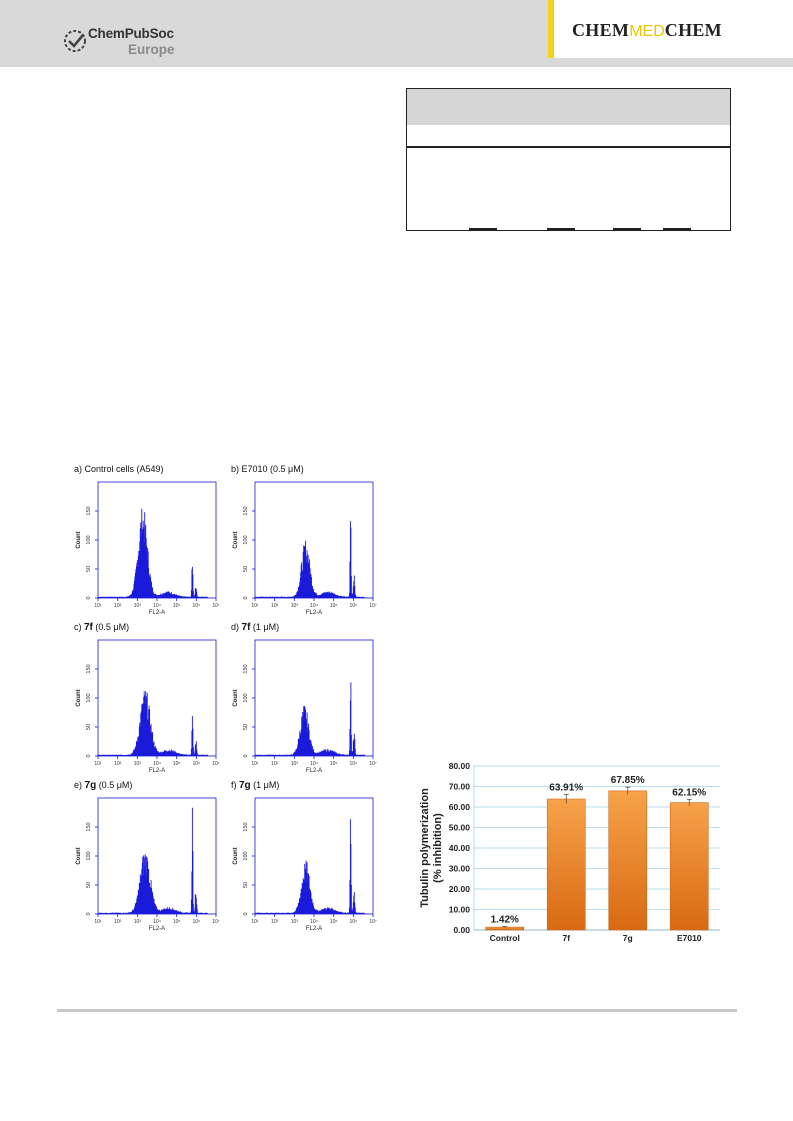  What do you see at coordinates (601, 30) in the screenshot?
I see `journal-name-part1: CHEM` at bounding box center [601, 30].